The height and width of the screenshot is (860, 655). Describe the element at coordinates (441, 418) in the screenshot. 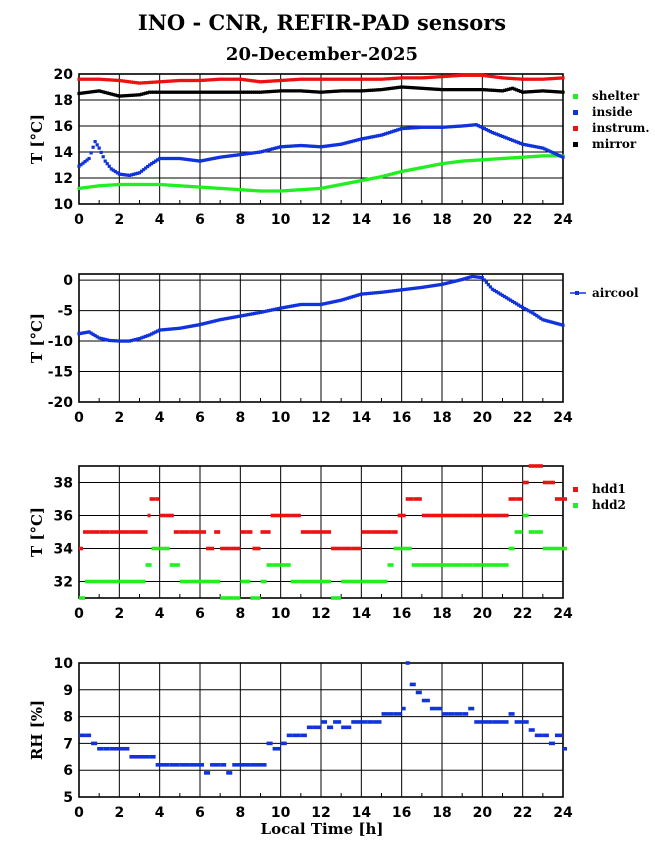

I see `x-tick-label: 18` at that location.